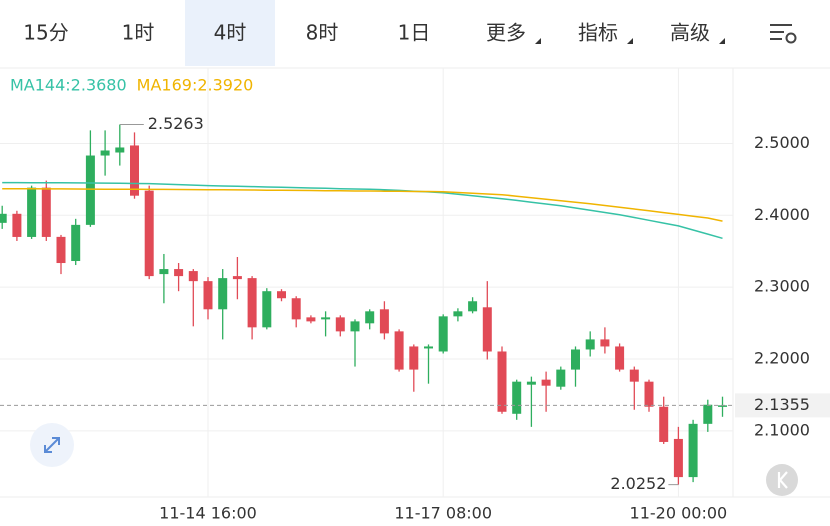 Image resolution: width=830 pixels, height=526 pixels. What do you see at coordinates (506, 33) in the screenshot?
I see `tab: 更多` at bounding box center [506, 33].